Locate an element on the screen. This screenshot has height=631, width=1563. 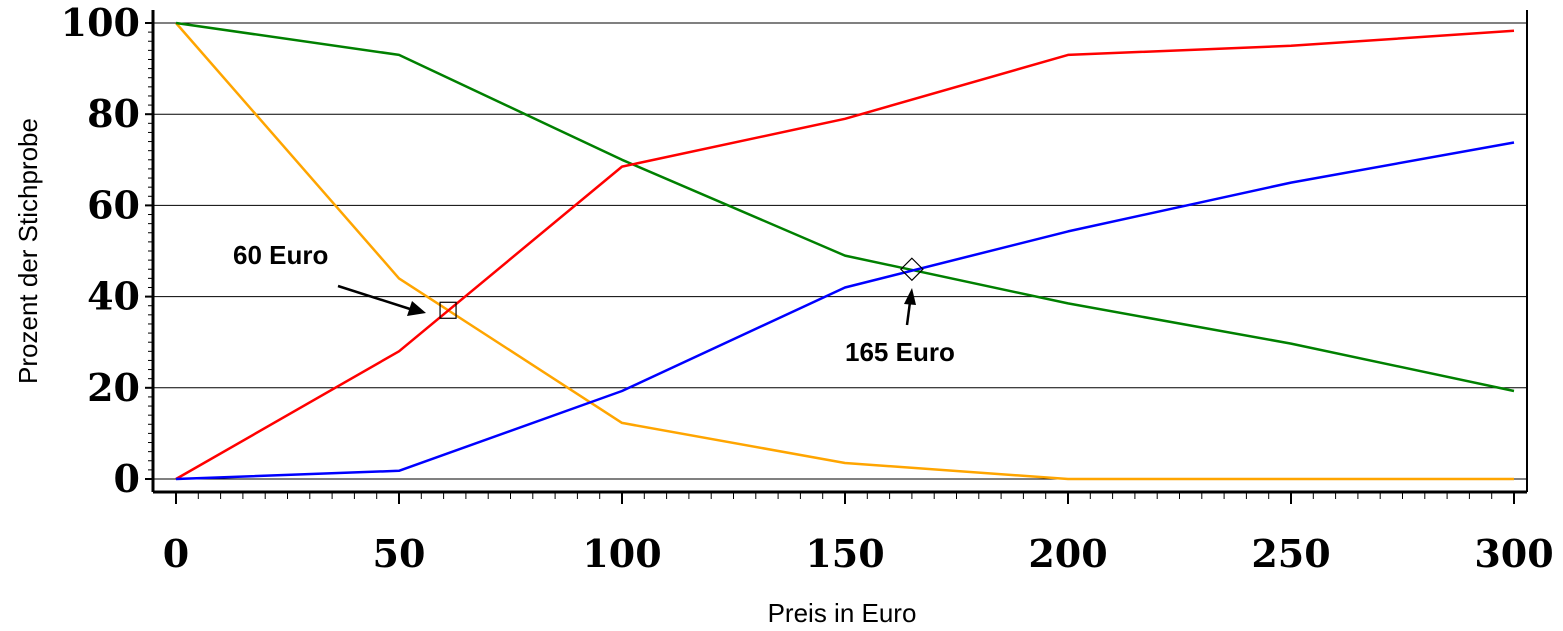
y-tick-label-60: 60 is located at coordinates (113, 204).